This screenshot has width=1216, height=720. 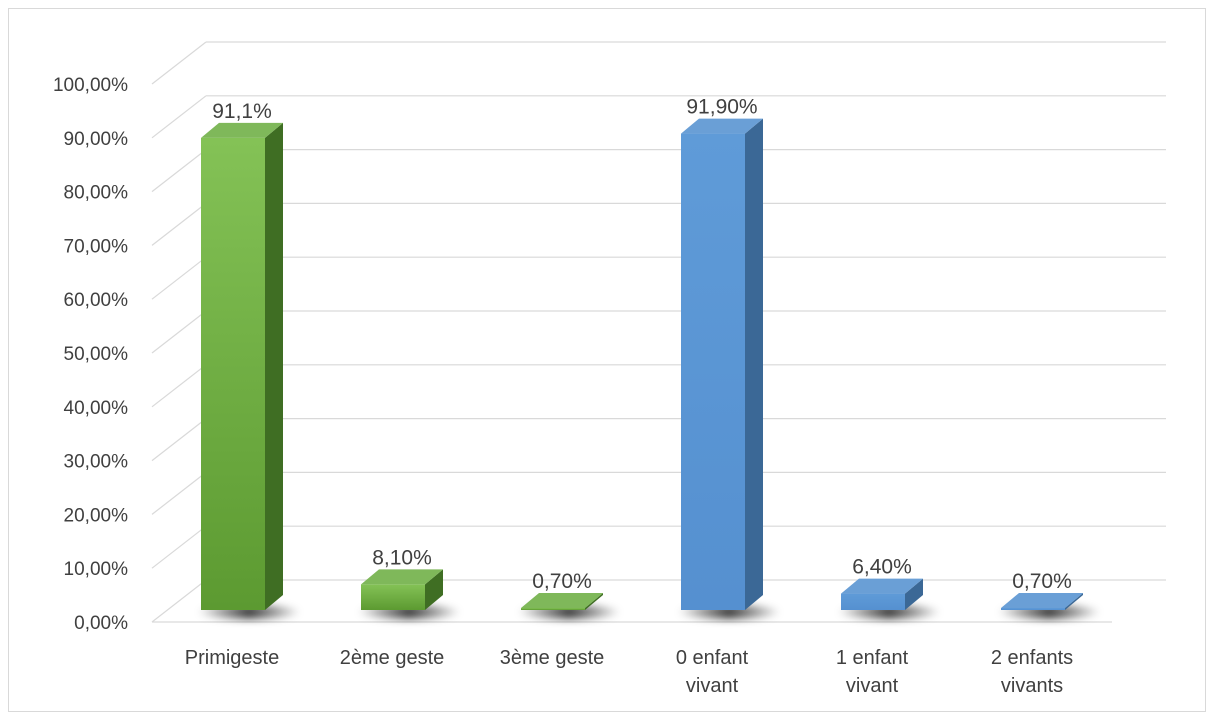 I want to click on x-category-label: 2 enfants, so click(x=1032, y=658).